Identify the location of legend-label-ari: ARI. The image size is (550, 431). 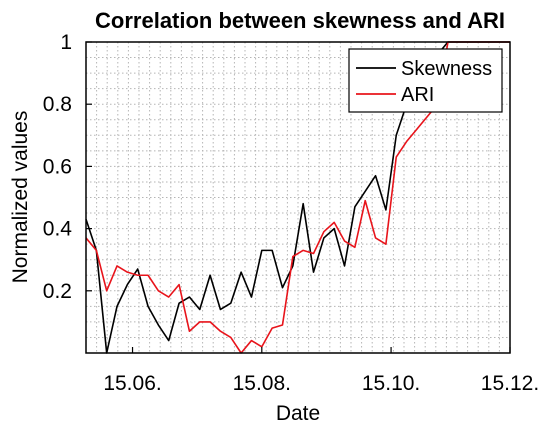
(417, 95).